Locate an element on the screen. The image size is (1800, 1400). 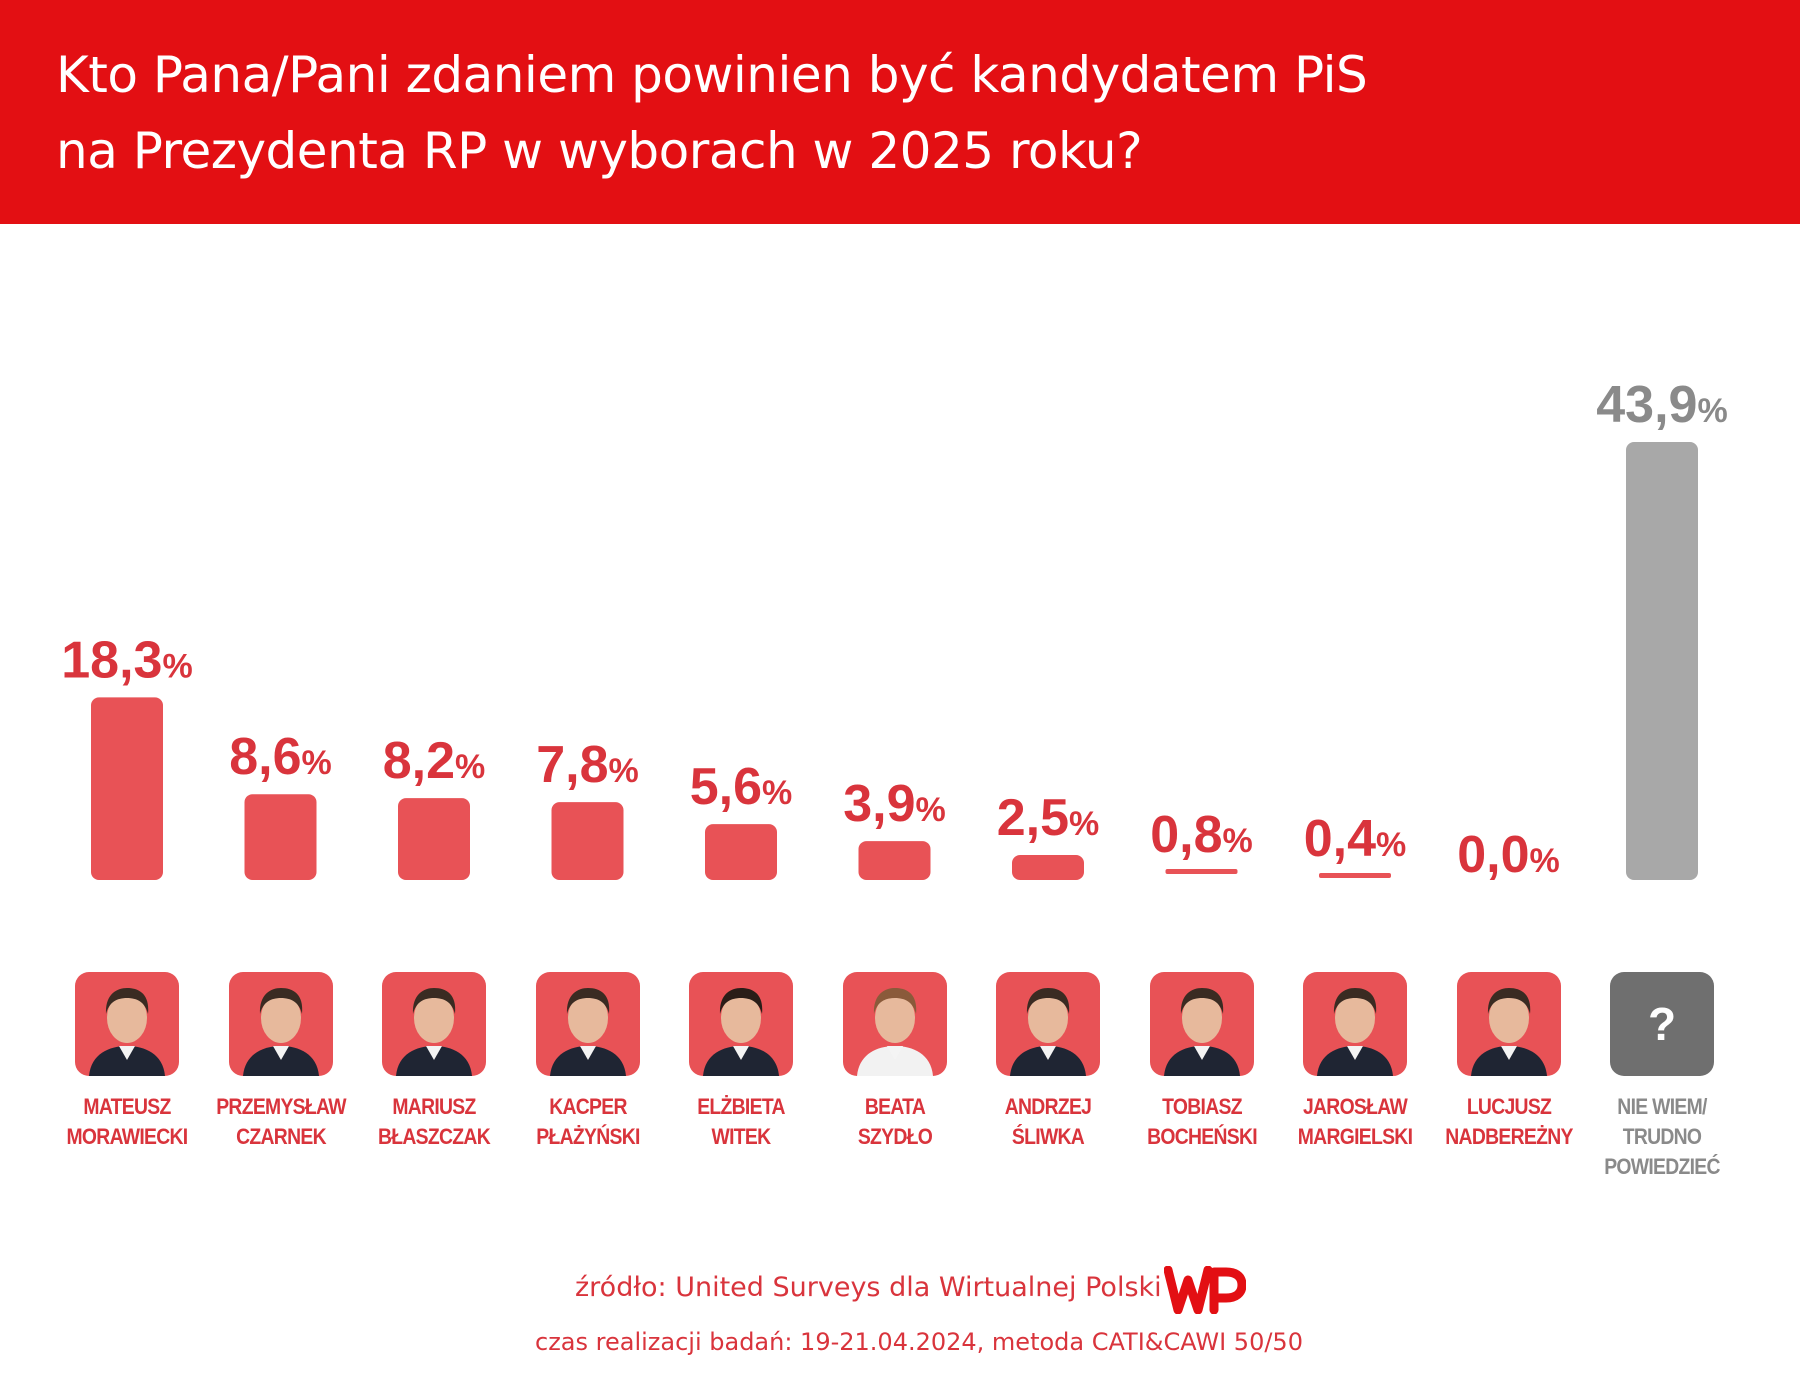
candidate-name: LUCJUSZ NADBEREŻNY is located at coordinates (1508, 1121).